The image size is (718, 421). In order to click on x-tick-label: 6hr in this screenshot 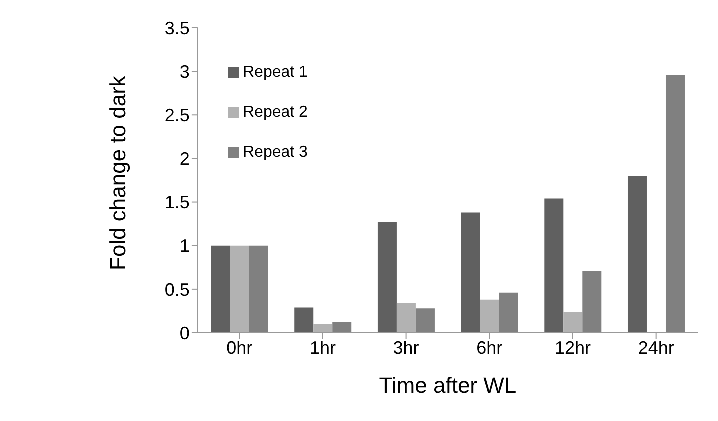, I will do `click(489, 348)`.